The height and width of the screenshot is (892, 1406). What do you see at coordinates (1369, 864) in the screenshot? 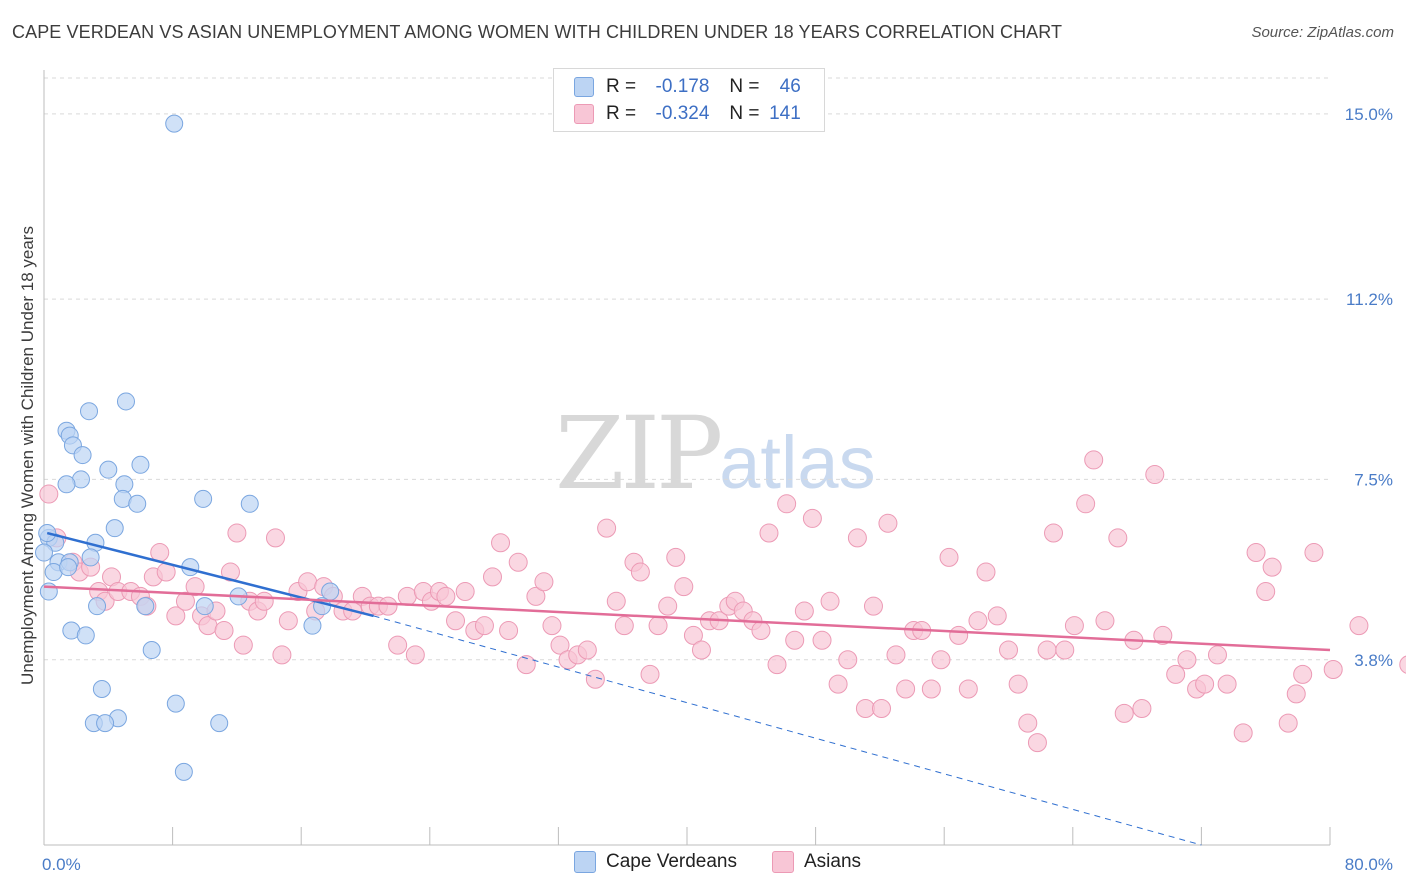
I see `x-tick-label: 80.0%` at bounding box center [1369, 864].